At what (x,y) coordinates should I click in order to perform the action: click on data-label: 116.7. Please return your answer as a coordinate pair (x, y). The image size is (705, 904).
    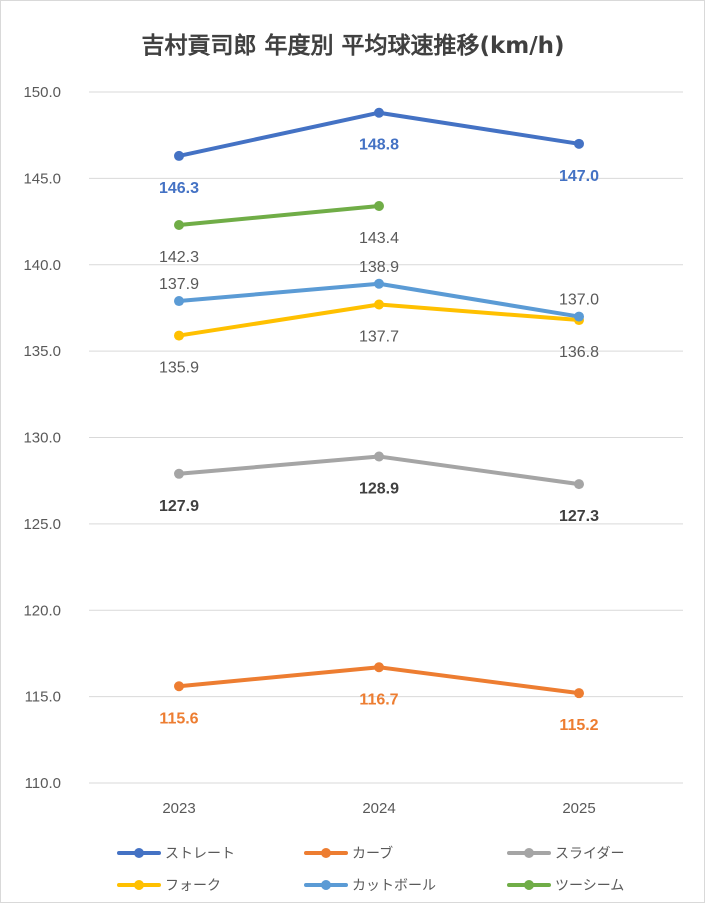
    Looking at the image, I should click on (378, 699).